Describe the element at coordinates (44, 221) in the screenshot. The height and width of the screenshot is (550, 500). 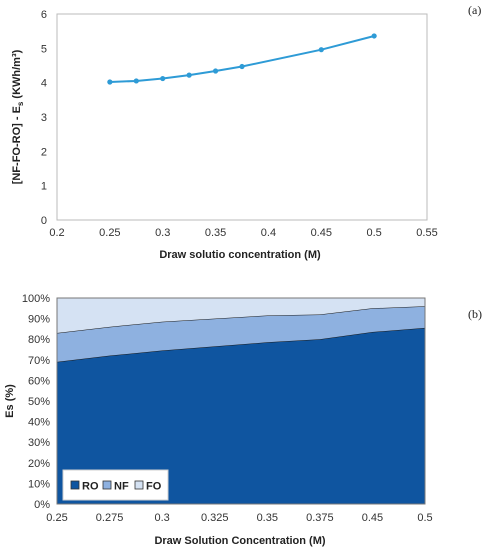
I see `y-tick-label-a: 0` at that location.